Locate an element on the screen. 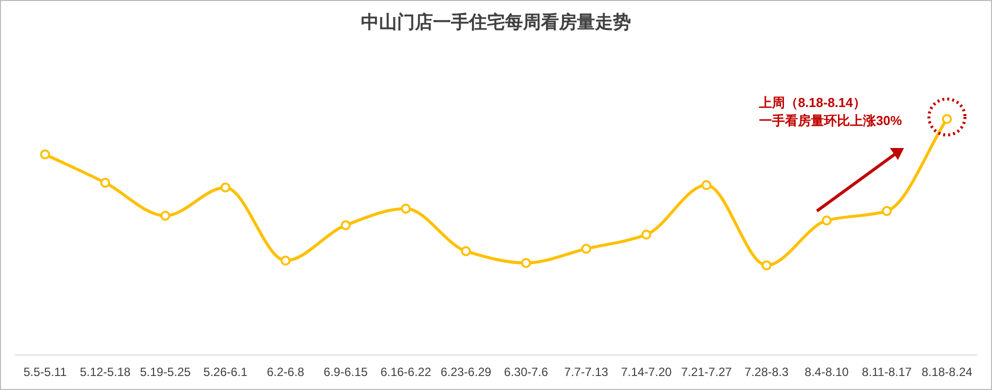 The width and height of the screenshot is (992, 390). x-tick-label: 5.12-5.18 is located at coordinates (105, 372).